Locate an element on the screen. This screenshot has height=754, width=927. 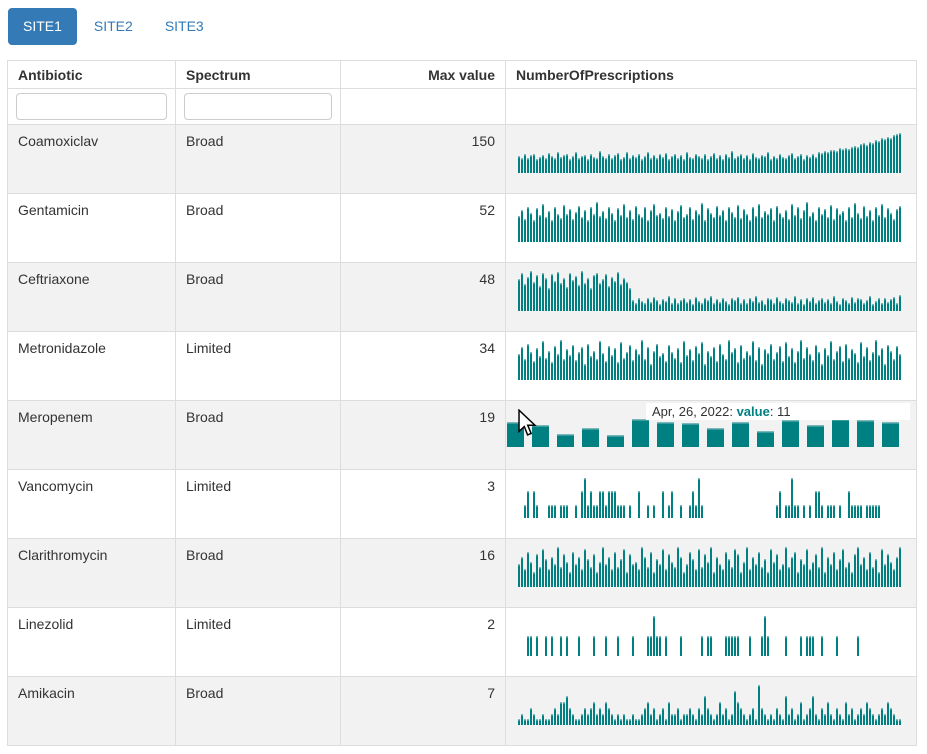
table-row: Meropenem Broad 19 Apr, 26, 2022: value: 11 is located at coordinates (462, 435).